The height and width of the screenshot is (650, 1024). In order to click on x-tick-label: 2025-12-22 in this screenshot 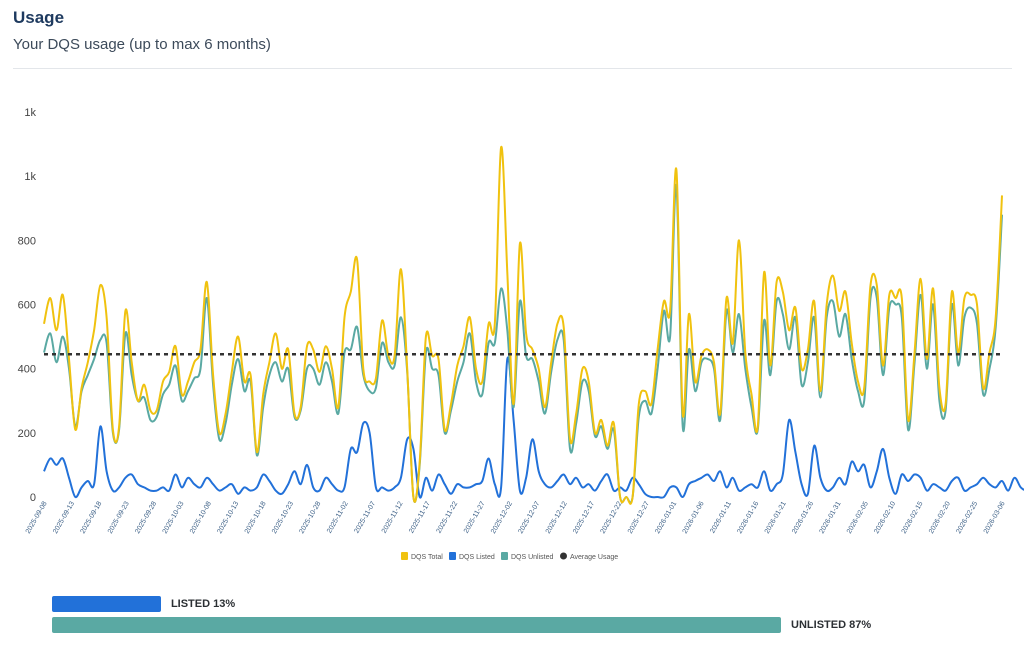, I will do `click(612, 517)`.